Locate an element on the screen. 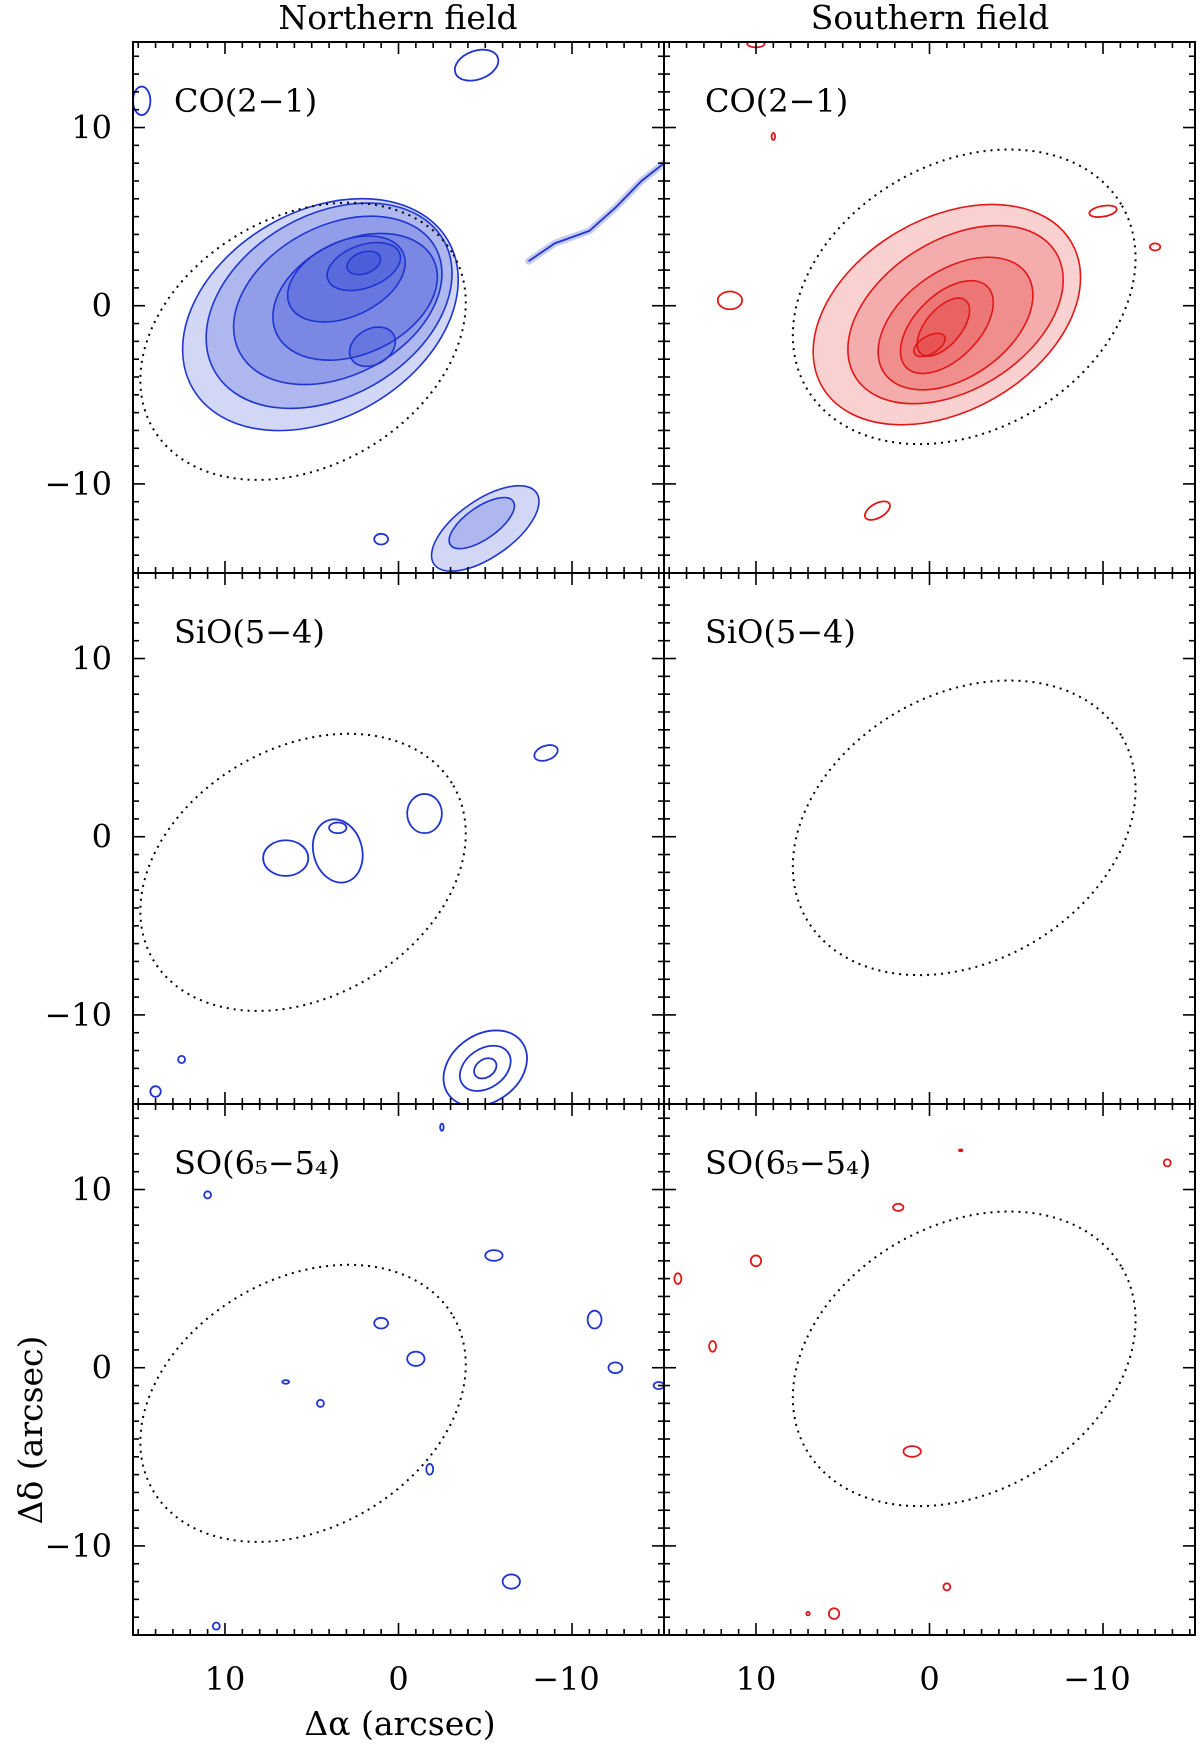 This screenshot has width=1200, height=1745. panel-co-north is located at coordinates (398, 310).